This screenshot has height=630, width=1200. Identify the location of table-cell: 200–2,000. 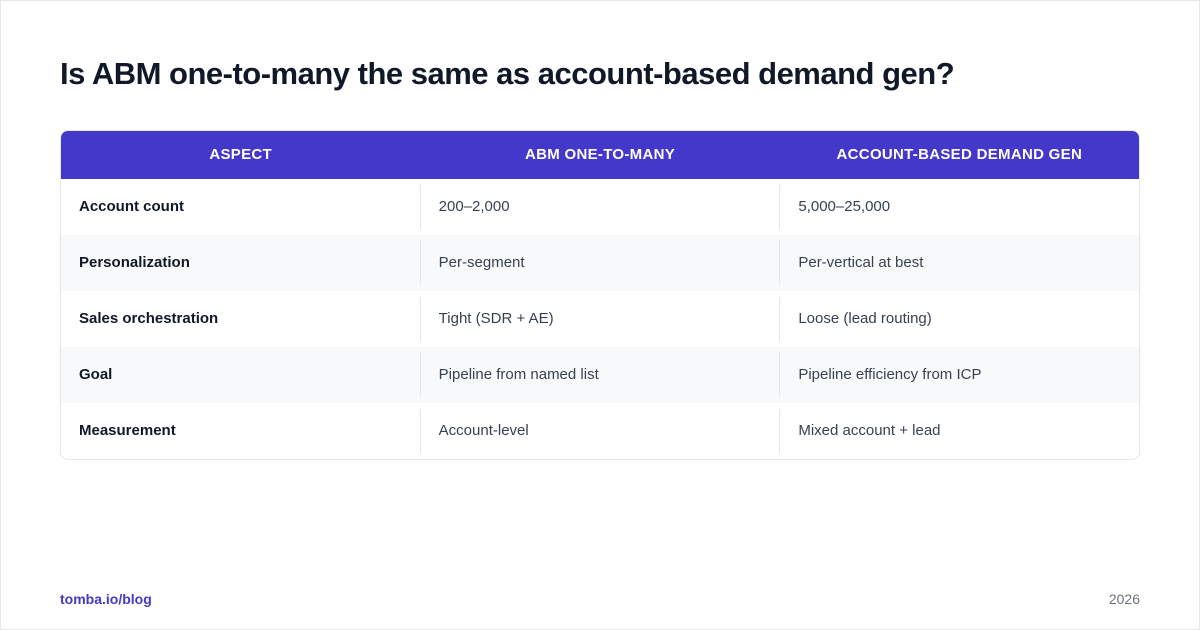
(599, 207).